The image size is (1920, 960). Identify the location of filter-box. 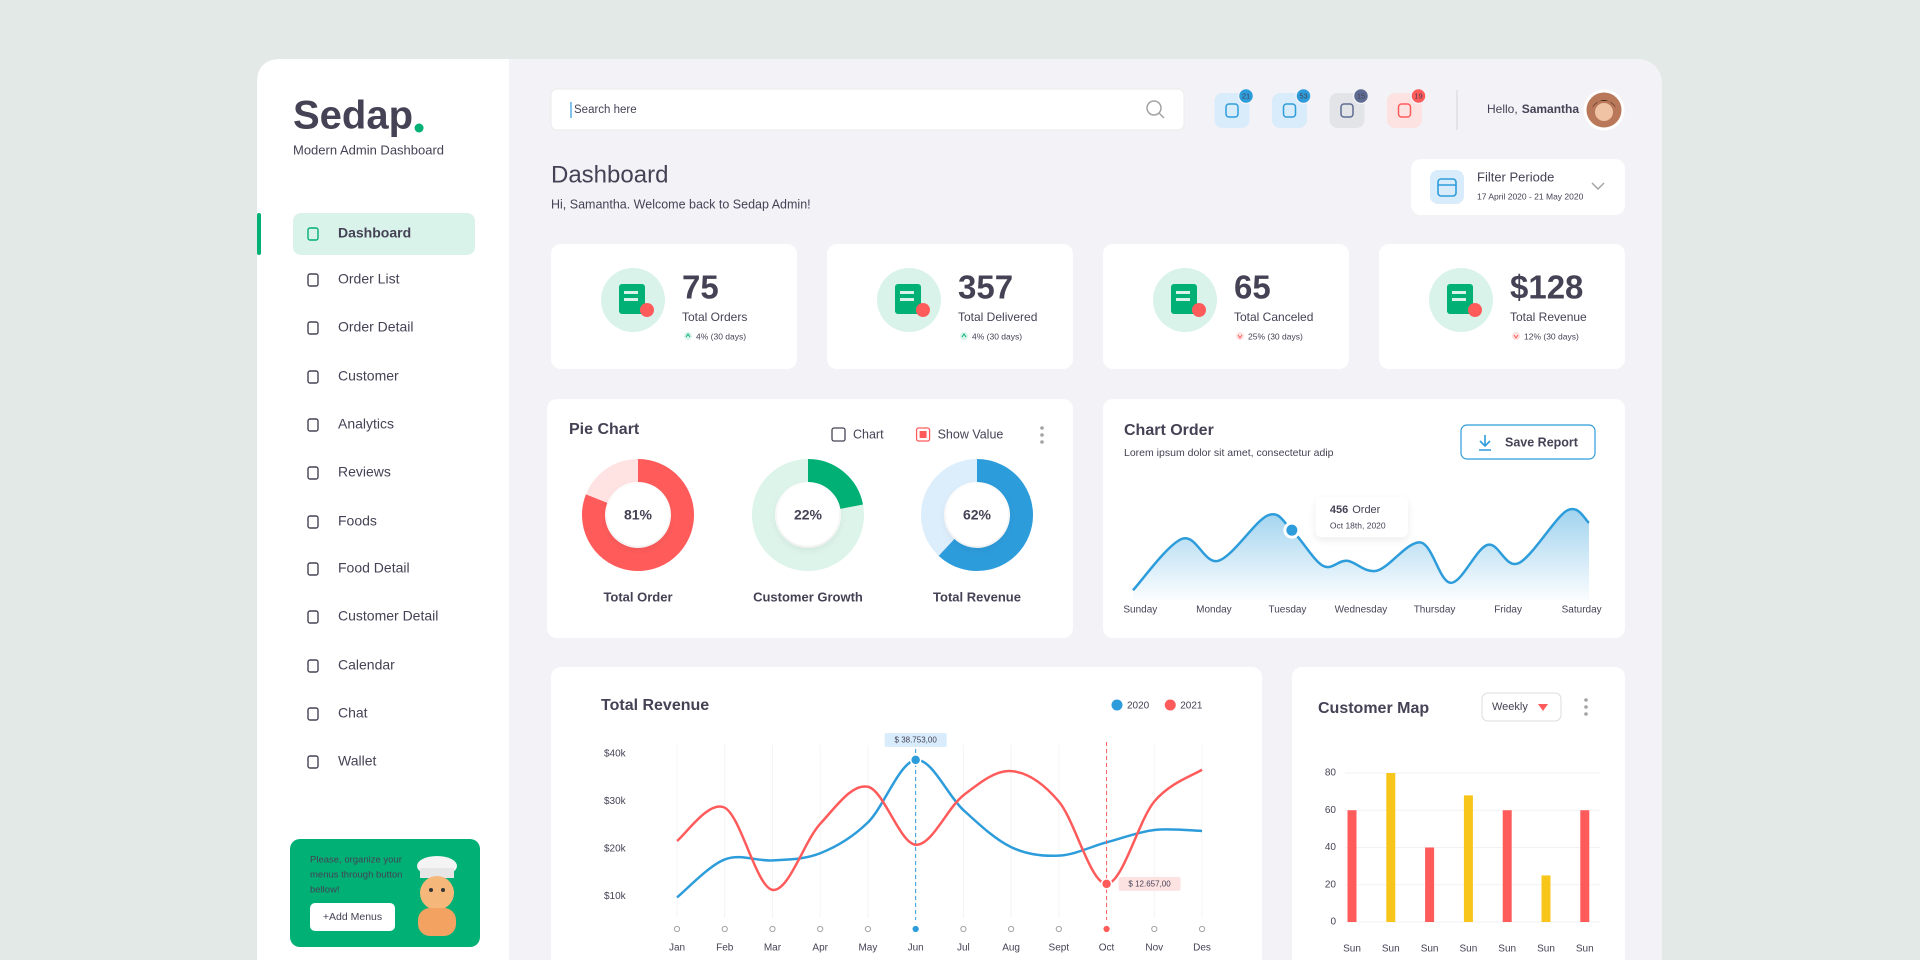
(1518, 187).